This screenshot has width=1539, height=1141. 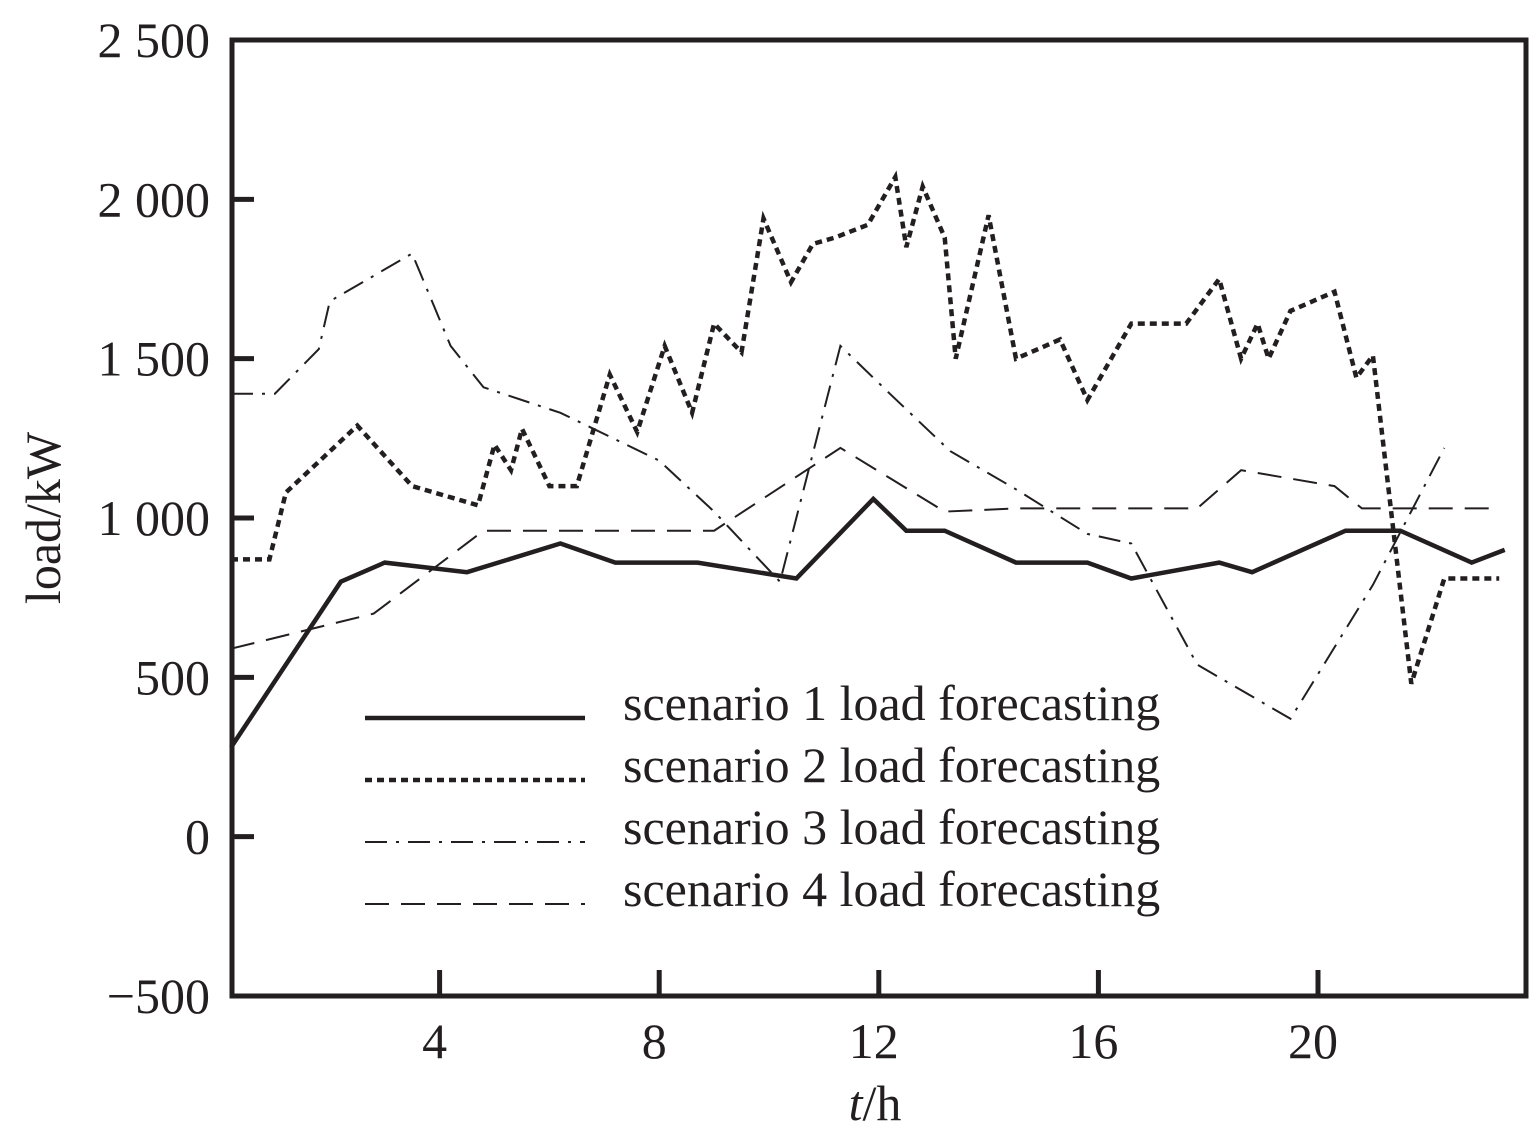 What do you see at coordinates (154, 359) in the screenshot?
I see `y-tick-label: 1 500` at bounding box center [154, 359].